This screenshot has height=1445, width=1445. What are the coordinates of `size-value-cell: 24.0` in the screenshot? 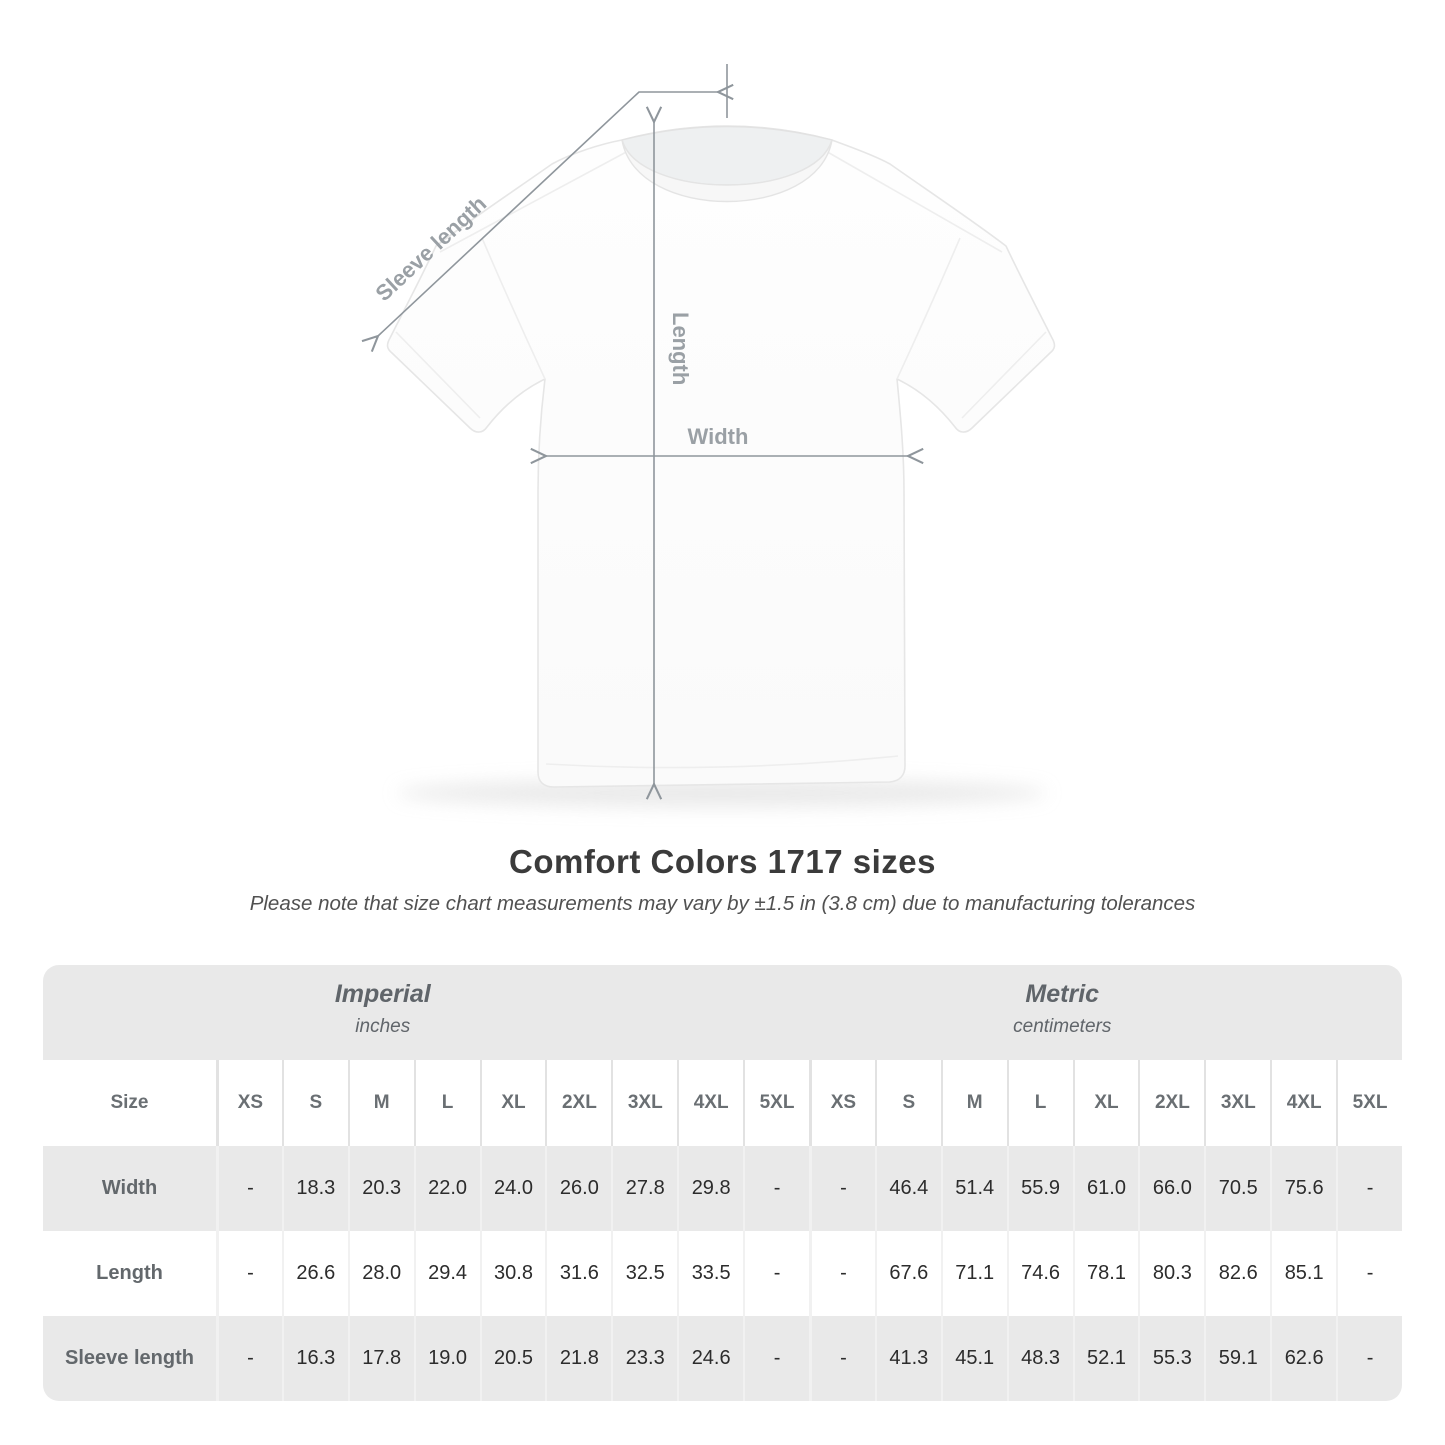 It's located at (512, 1188).